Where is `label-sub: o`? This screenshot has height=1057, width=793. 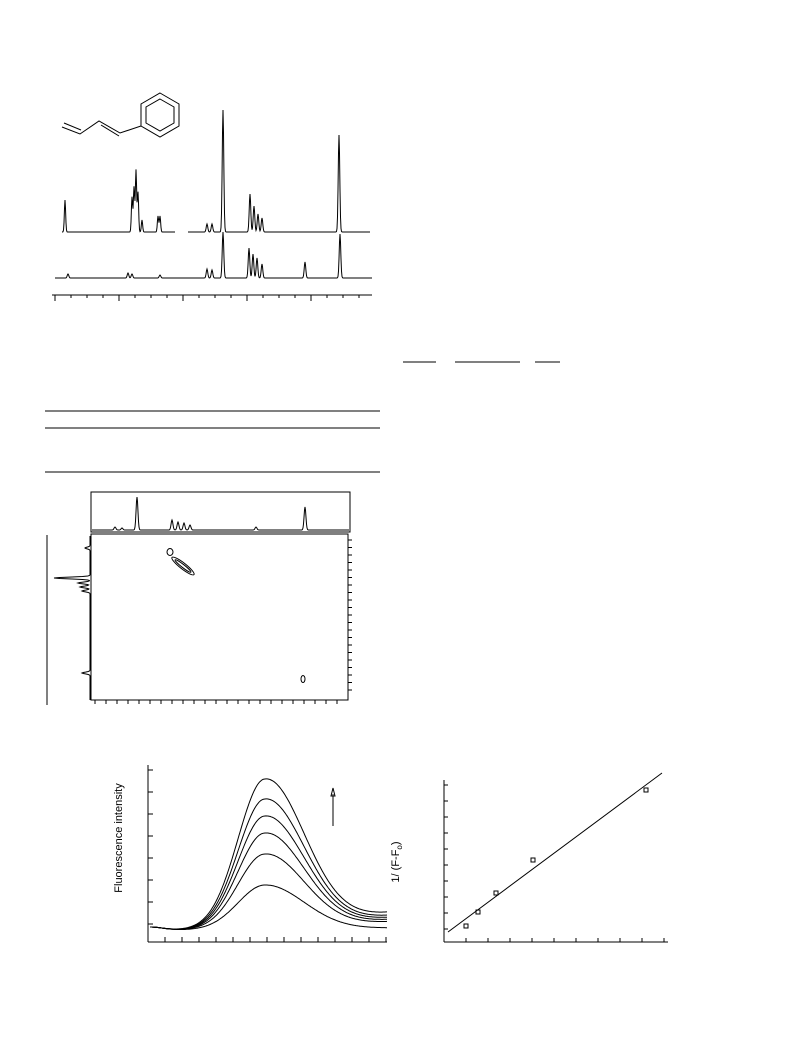
label-sub: o is located at coordinates (399, 847).